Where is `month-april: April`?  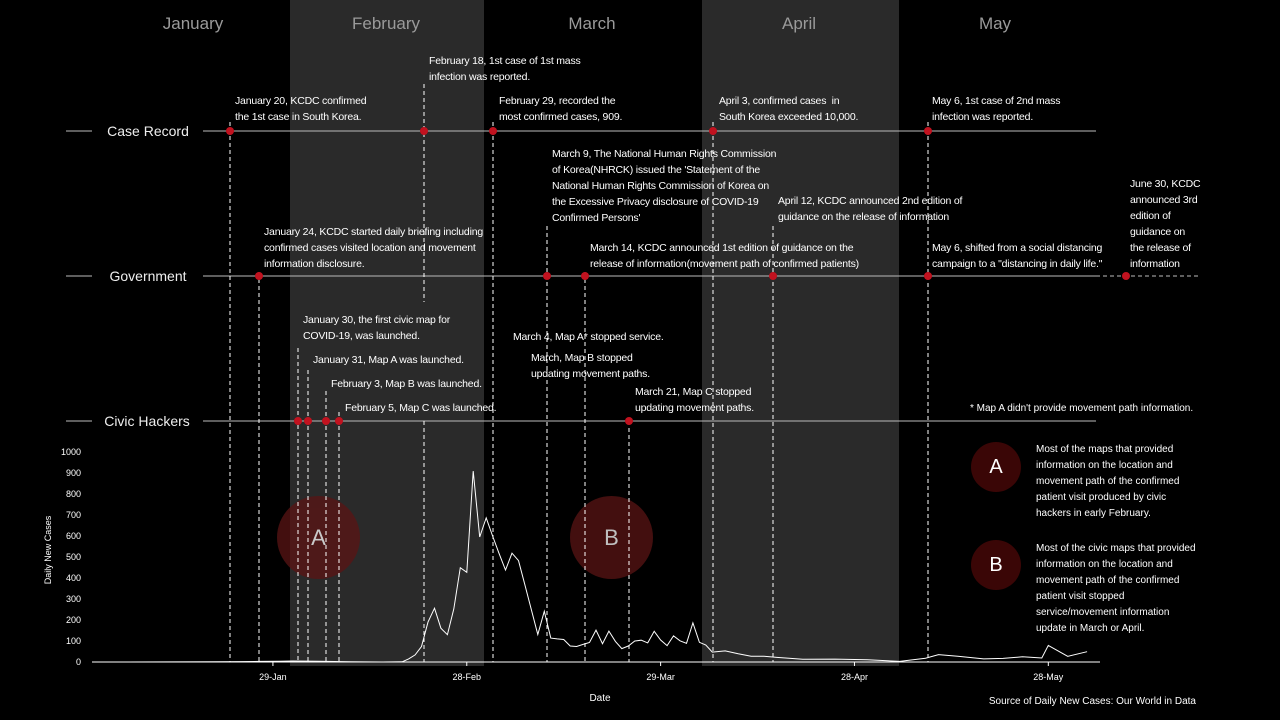
month-april: April is located at coordinates (799, 23).